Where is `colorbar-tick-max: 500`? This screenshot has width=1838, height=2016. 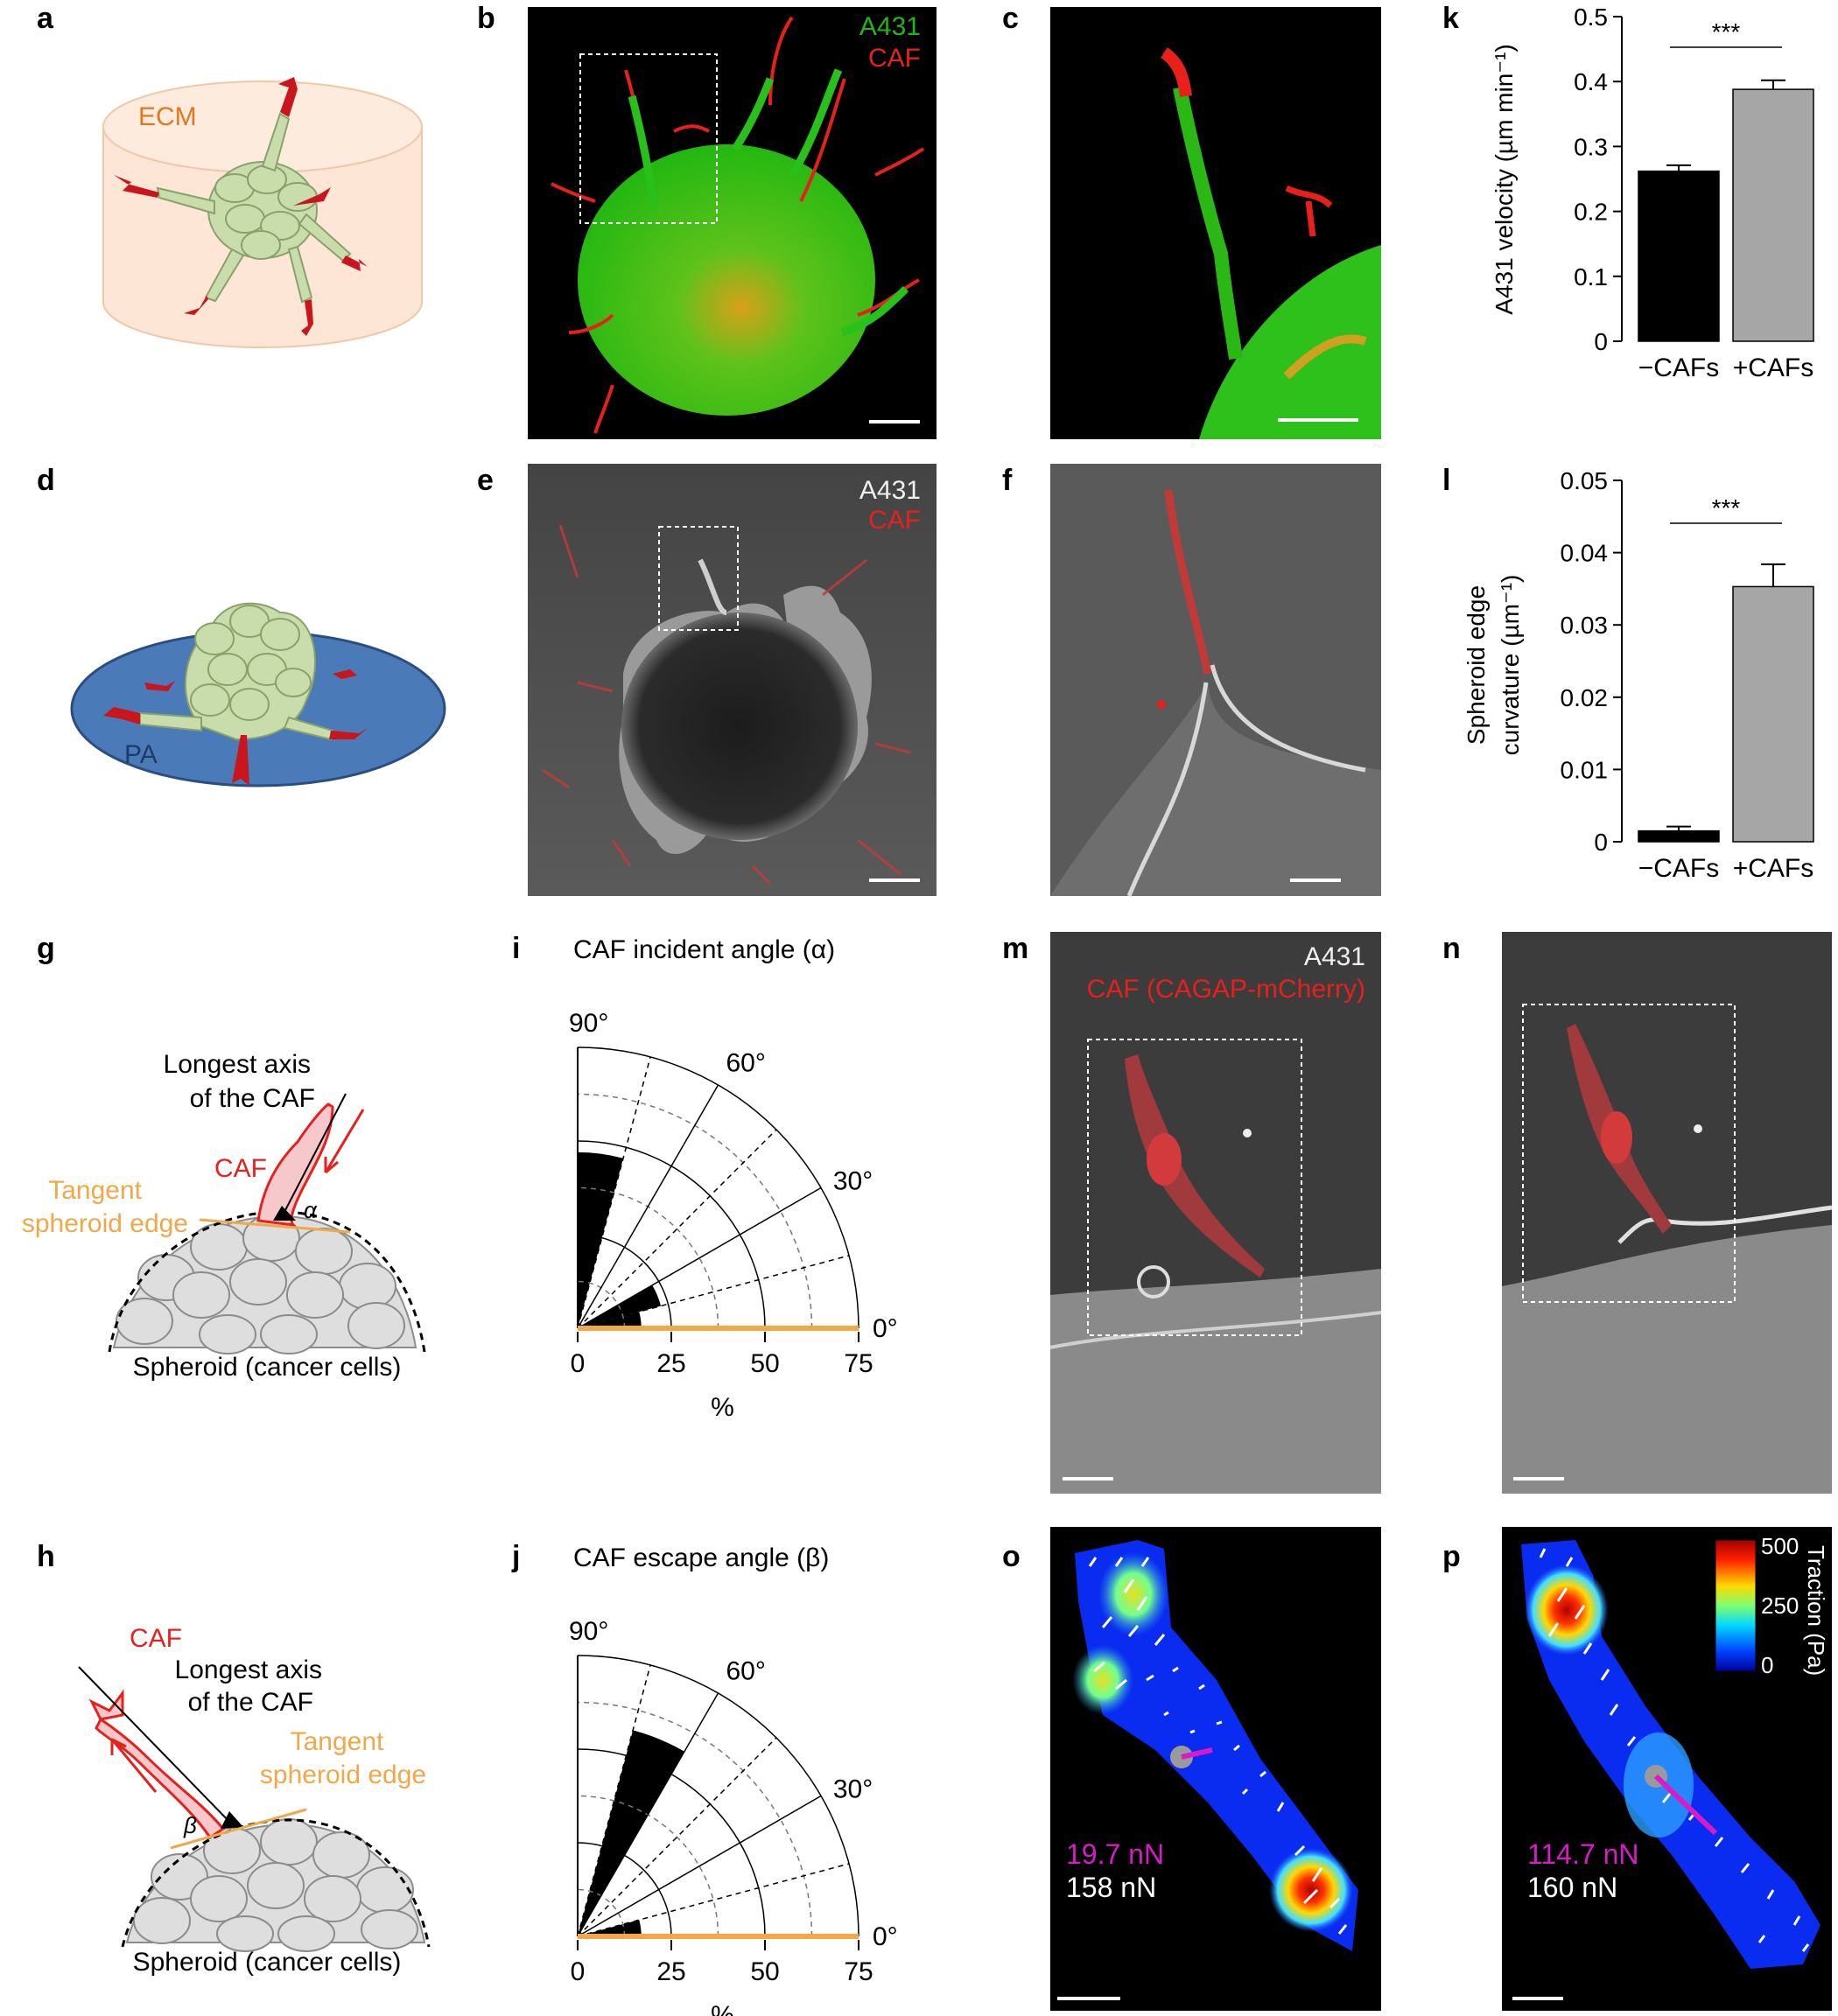 colorbar-tick-max: 500 is located at coordinates (1780, 1546).